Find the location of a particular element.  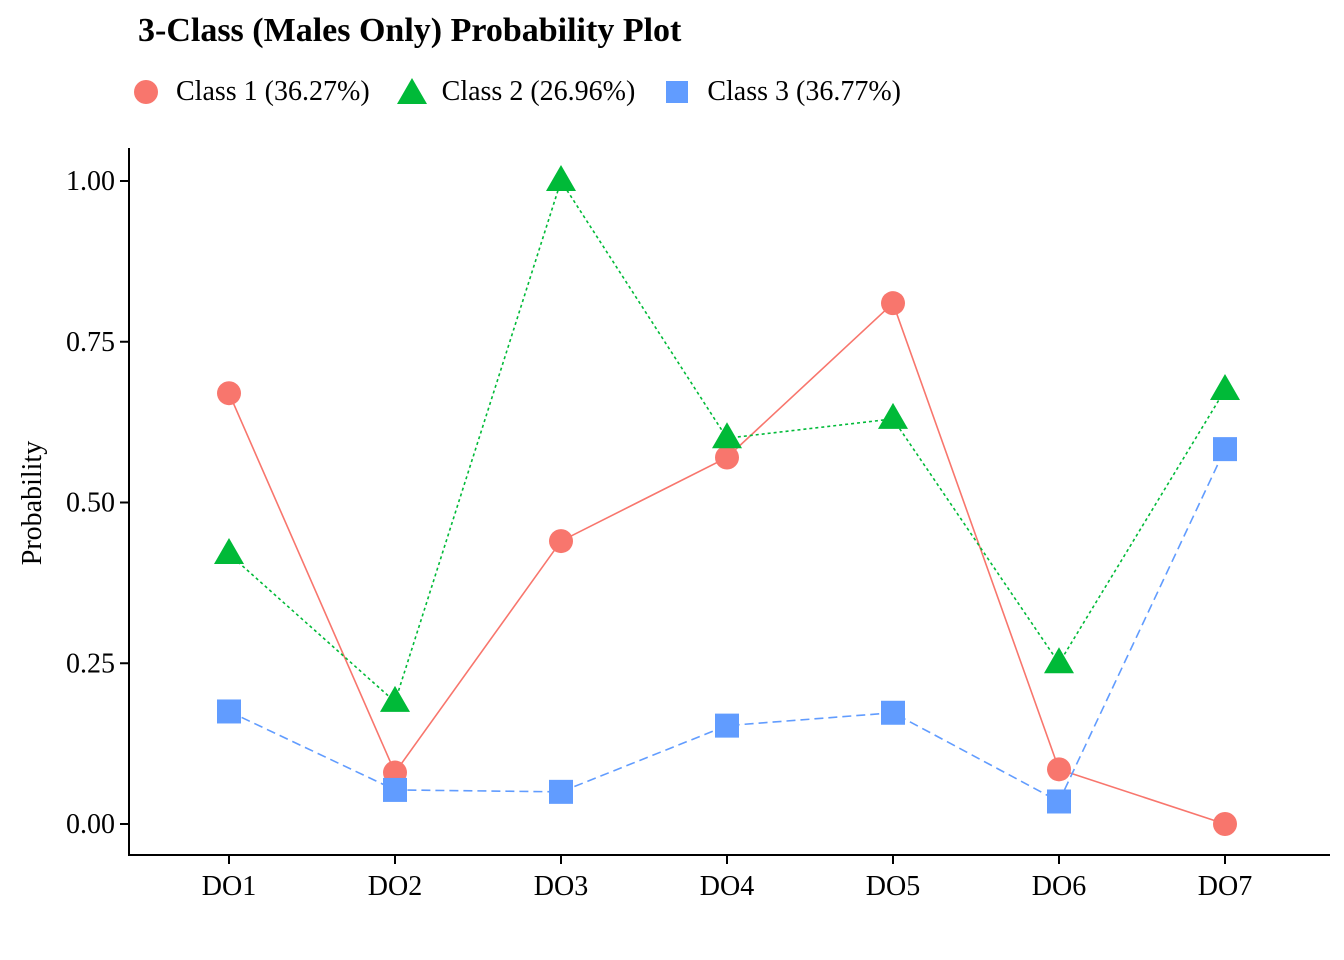

x-tick-label: DO6 is located at coordinates (1059, 886).